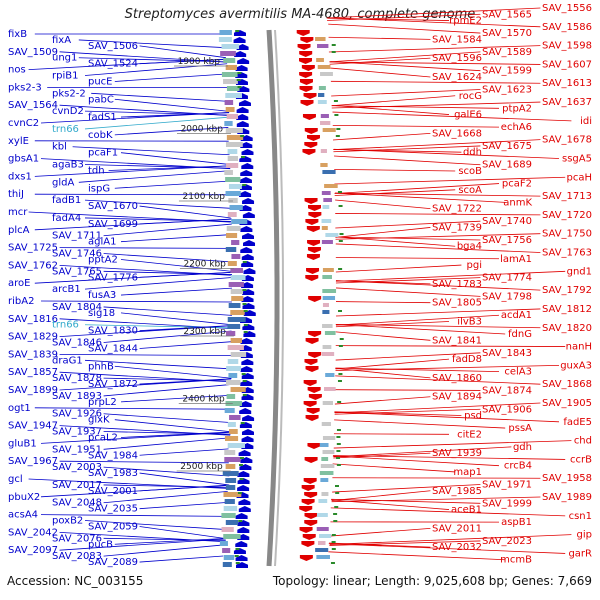 This screenshot has width=600, height=600. What do you see at coordinates (576, 365) in the screenshot?
I see `right-gene-label: guxA3` at bounding box center [576, 365].